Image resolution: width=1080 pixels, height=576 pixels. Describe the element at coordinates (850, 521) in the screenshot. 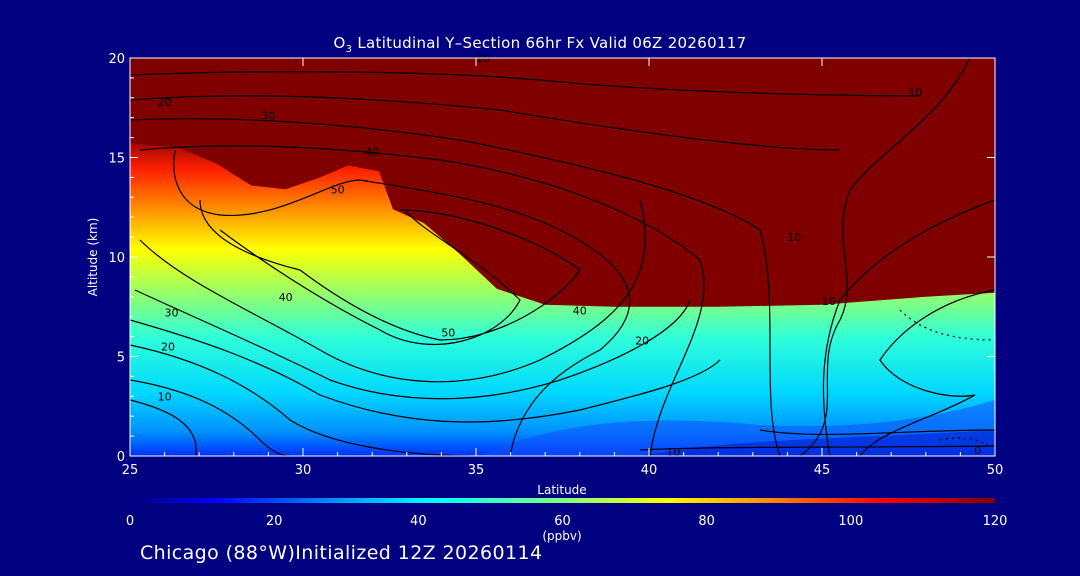

I see `colorbar-tick-label: 100` at that location.